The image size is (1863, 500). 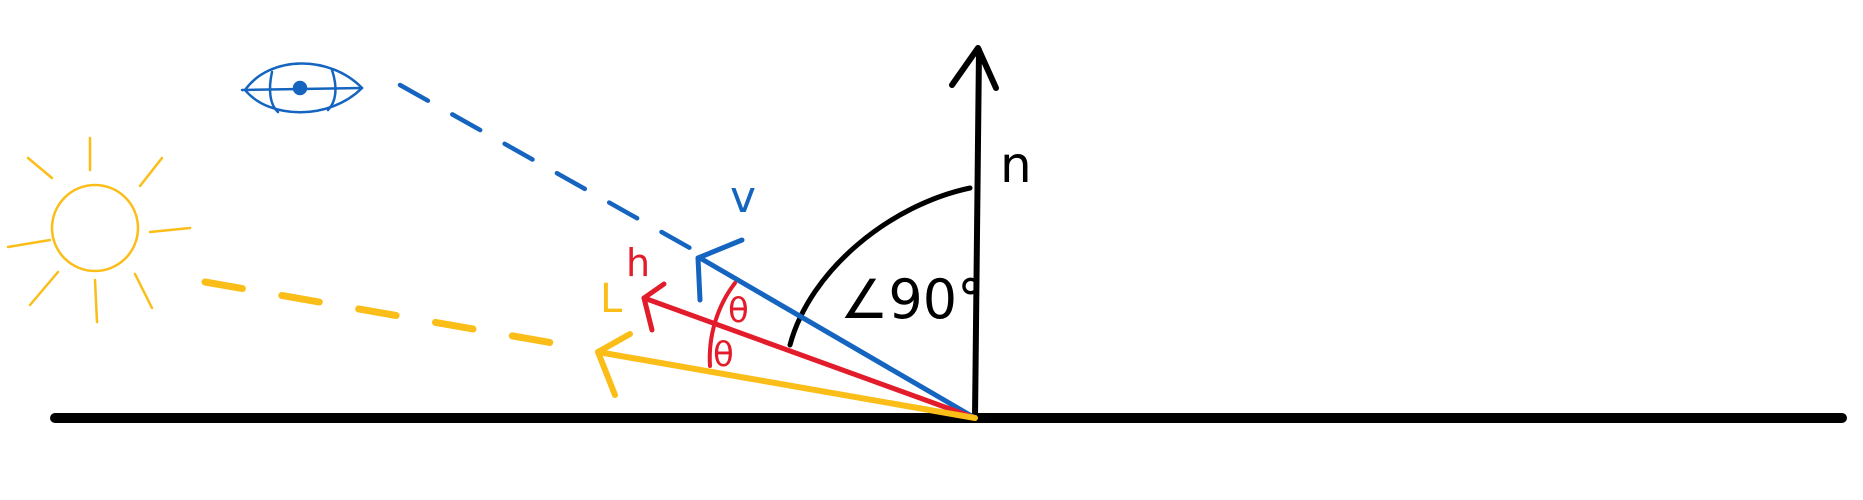 I want to click on theta-arc, so click(x=722, y=324).